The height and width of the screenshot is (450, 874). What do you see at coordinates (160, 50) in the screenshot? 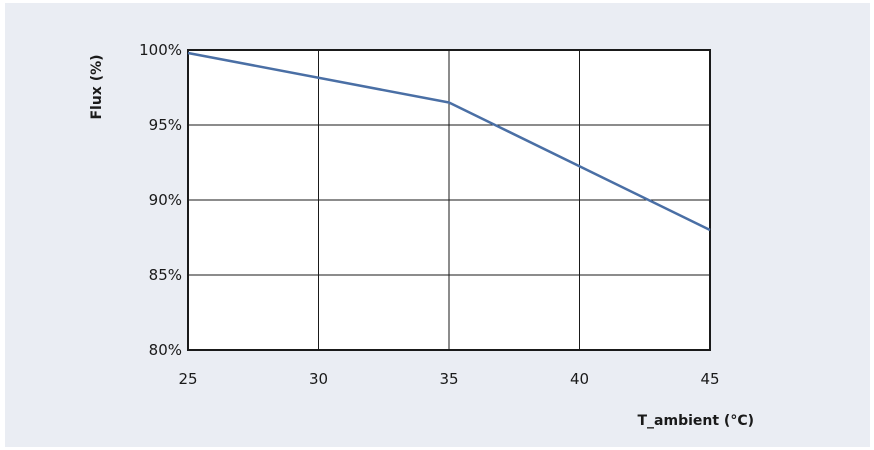
I see `y-tick-label: 100%` at bounding box center [160, 50].